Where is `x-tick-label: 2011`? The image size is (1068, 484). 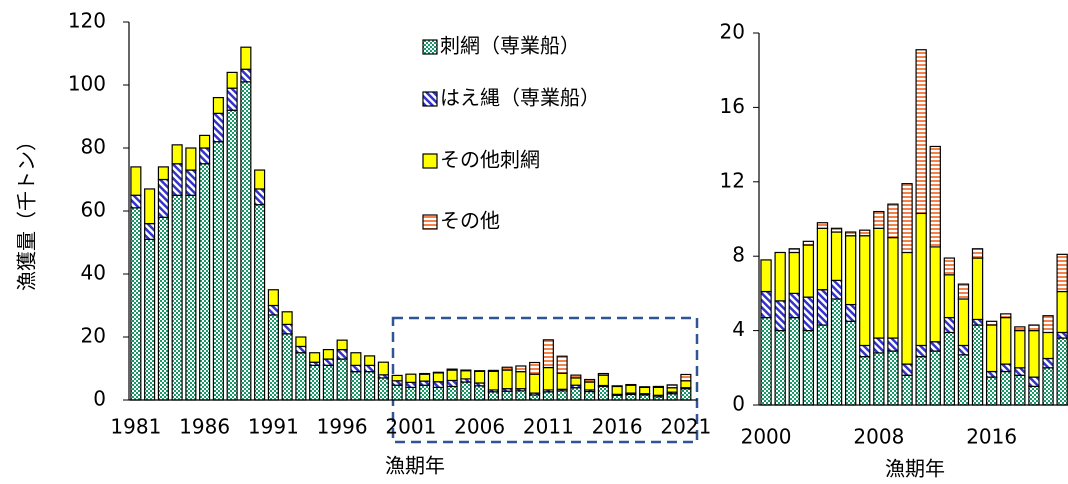
x-tick-label: 2011 is located at coordinates (548, 427).